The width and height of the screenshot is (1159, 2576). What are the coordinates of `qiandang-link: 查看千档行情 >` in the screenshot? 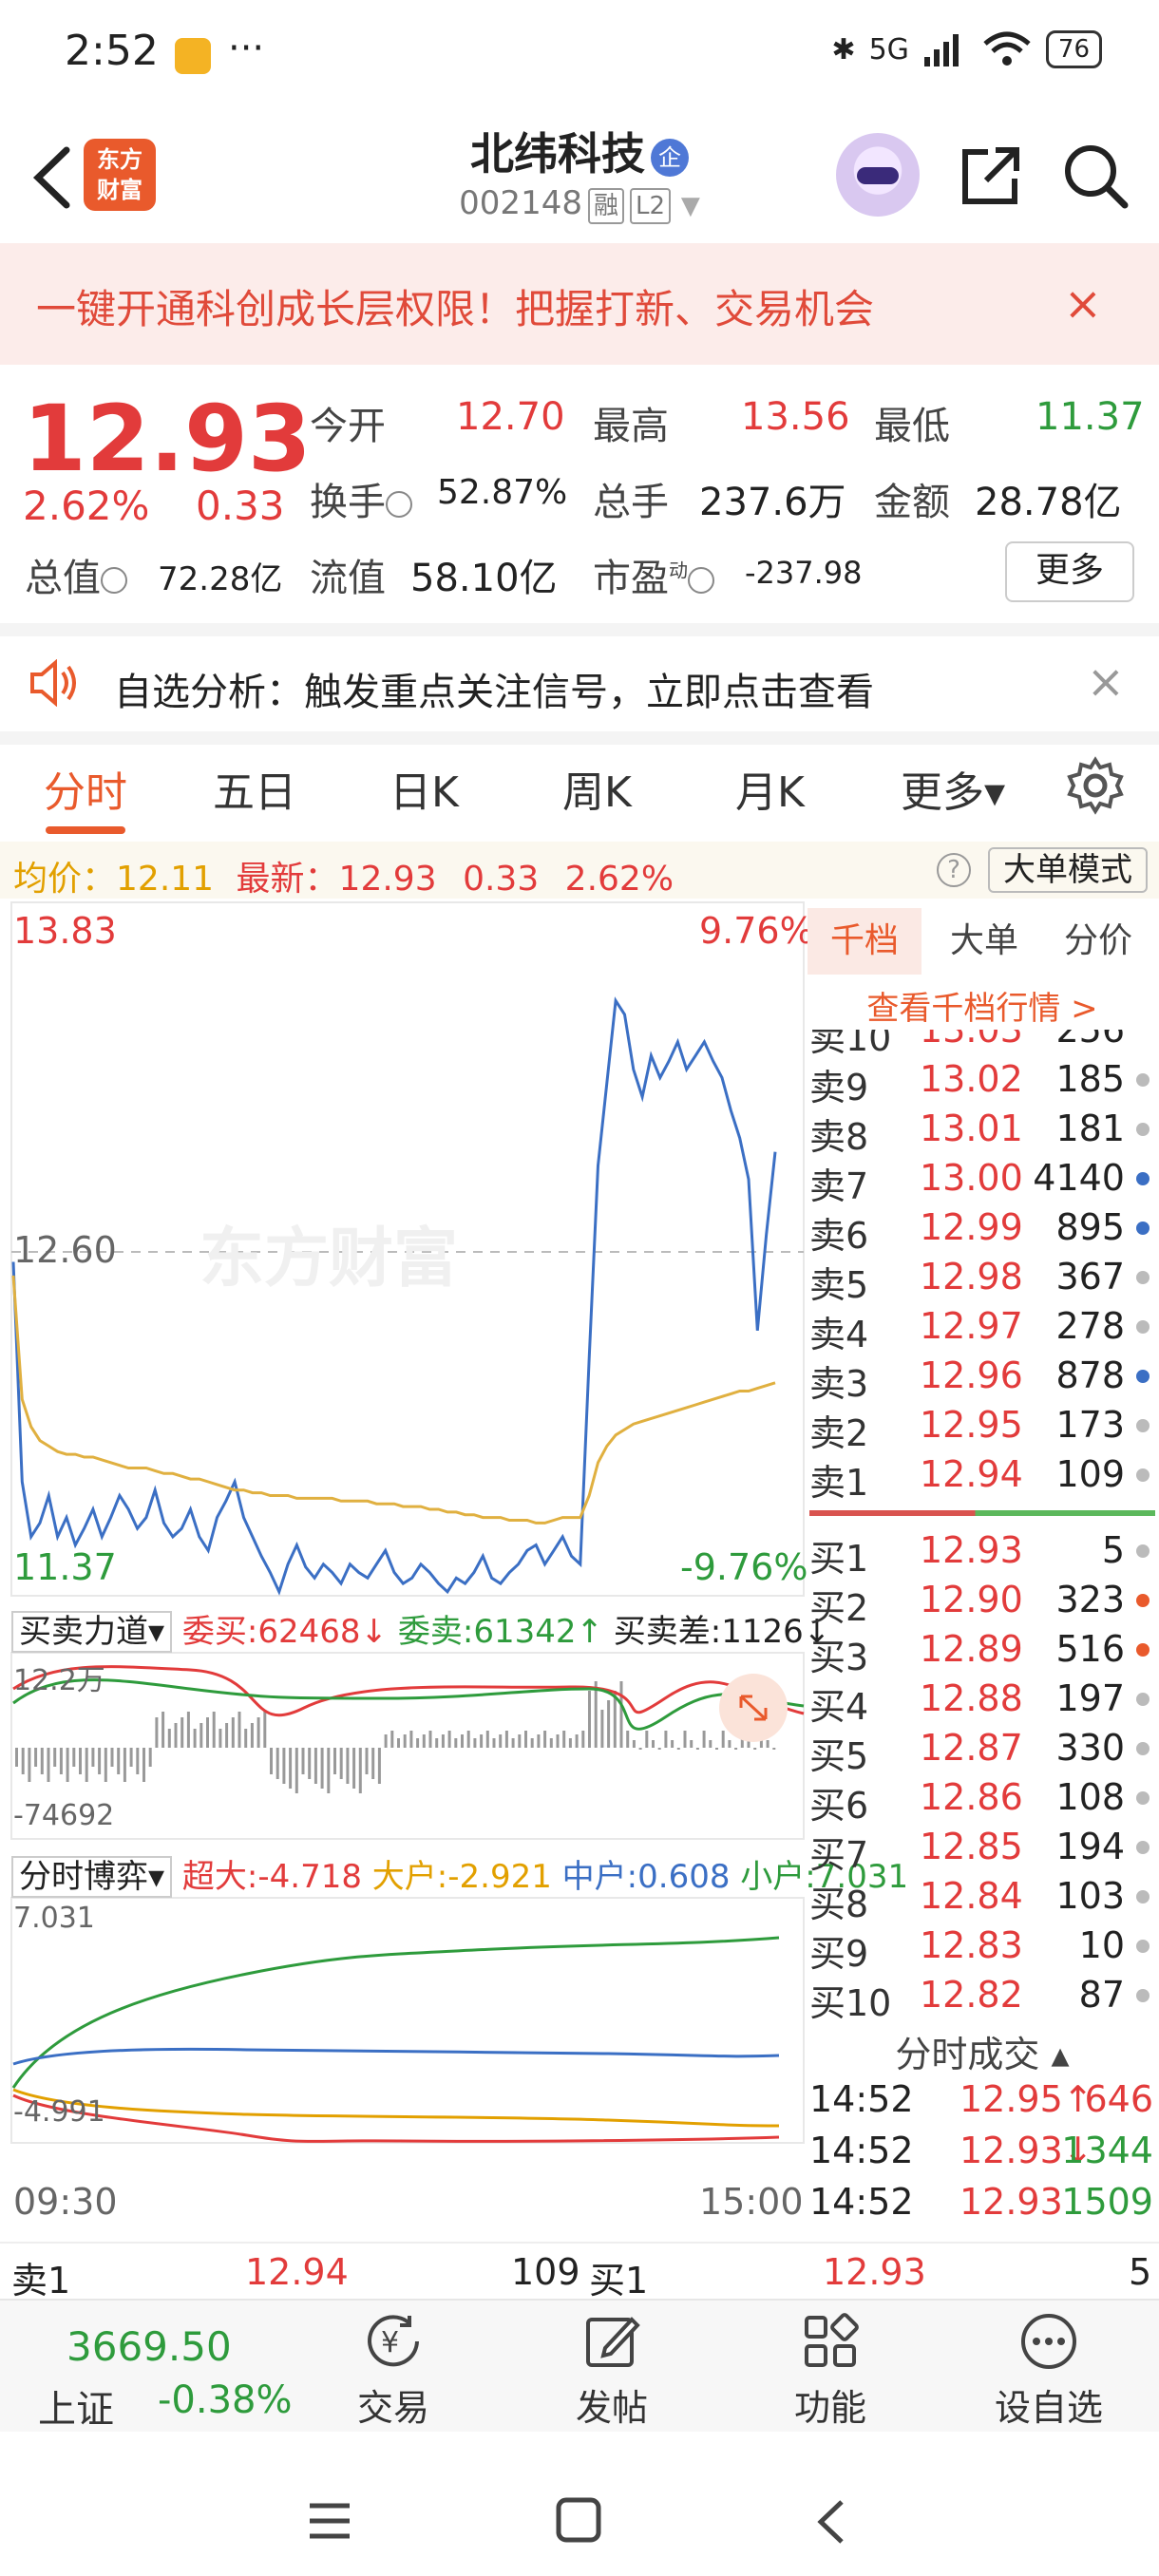 It's located at (982, 1009).